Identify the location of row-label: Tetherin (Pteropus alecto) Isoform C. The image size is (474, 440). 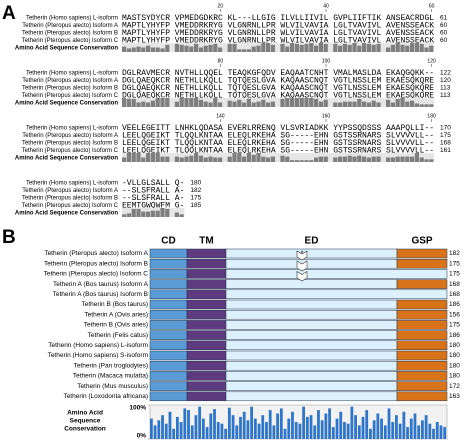
(96, 274).